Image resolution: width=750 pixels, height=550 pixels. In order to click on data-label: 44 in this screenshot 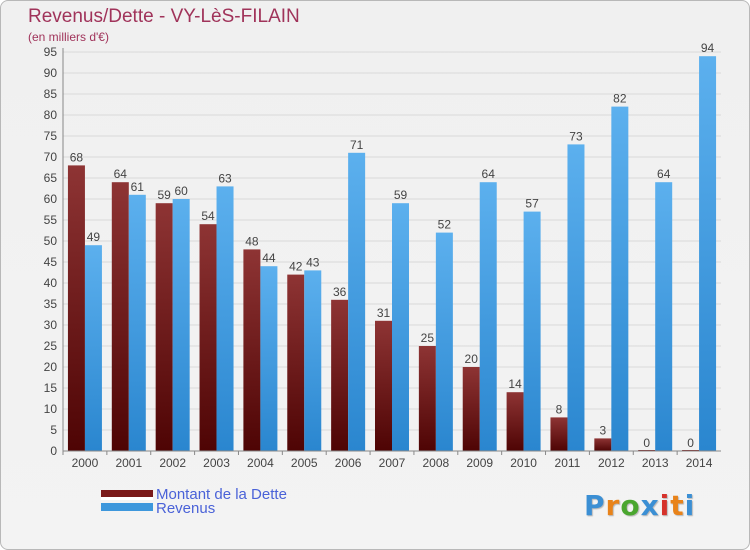, I will do `click(269, 258)`.